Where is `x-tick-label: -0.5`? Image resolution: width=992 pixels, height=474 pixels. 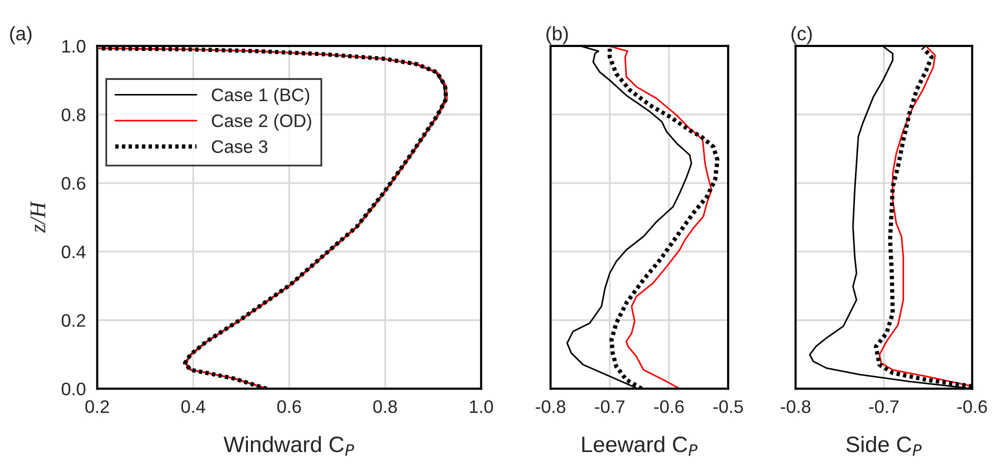
x-tick-label: -0.5 is located at coordinates (728, 407).